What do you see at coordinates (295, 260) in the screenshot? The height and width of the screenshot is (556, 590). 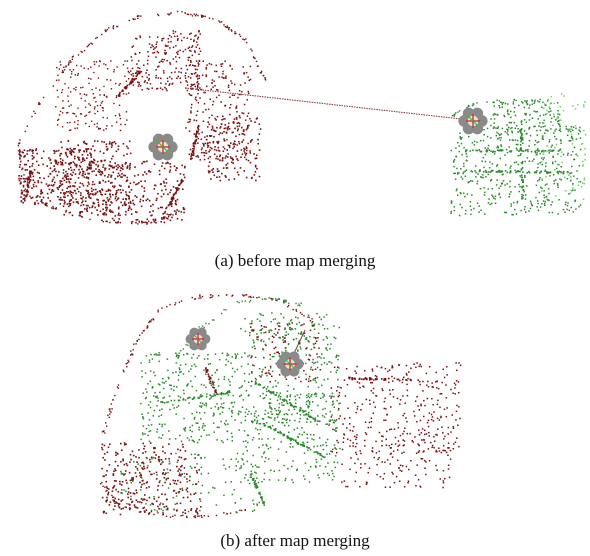 I see `caption-before-merging: (a) before map merging` at bounding box center [295, 260].